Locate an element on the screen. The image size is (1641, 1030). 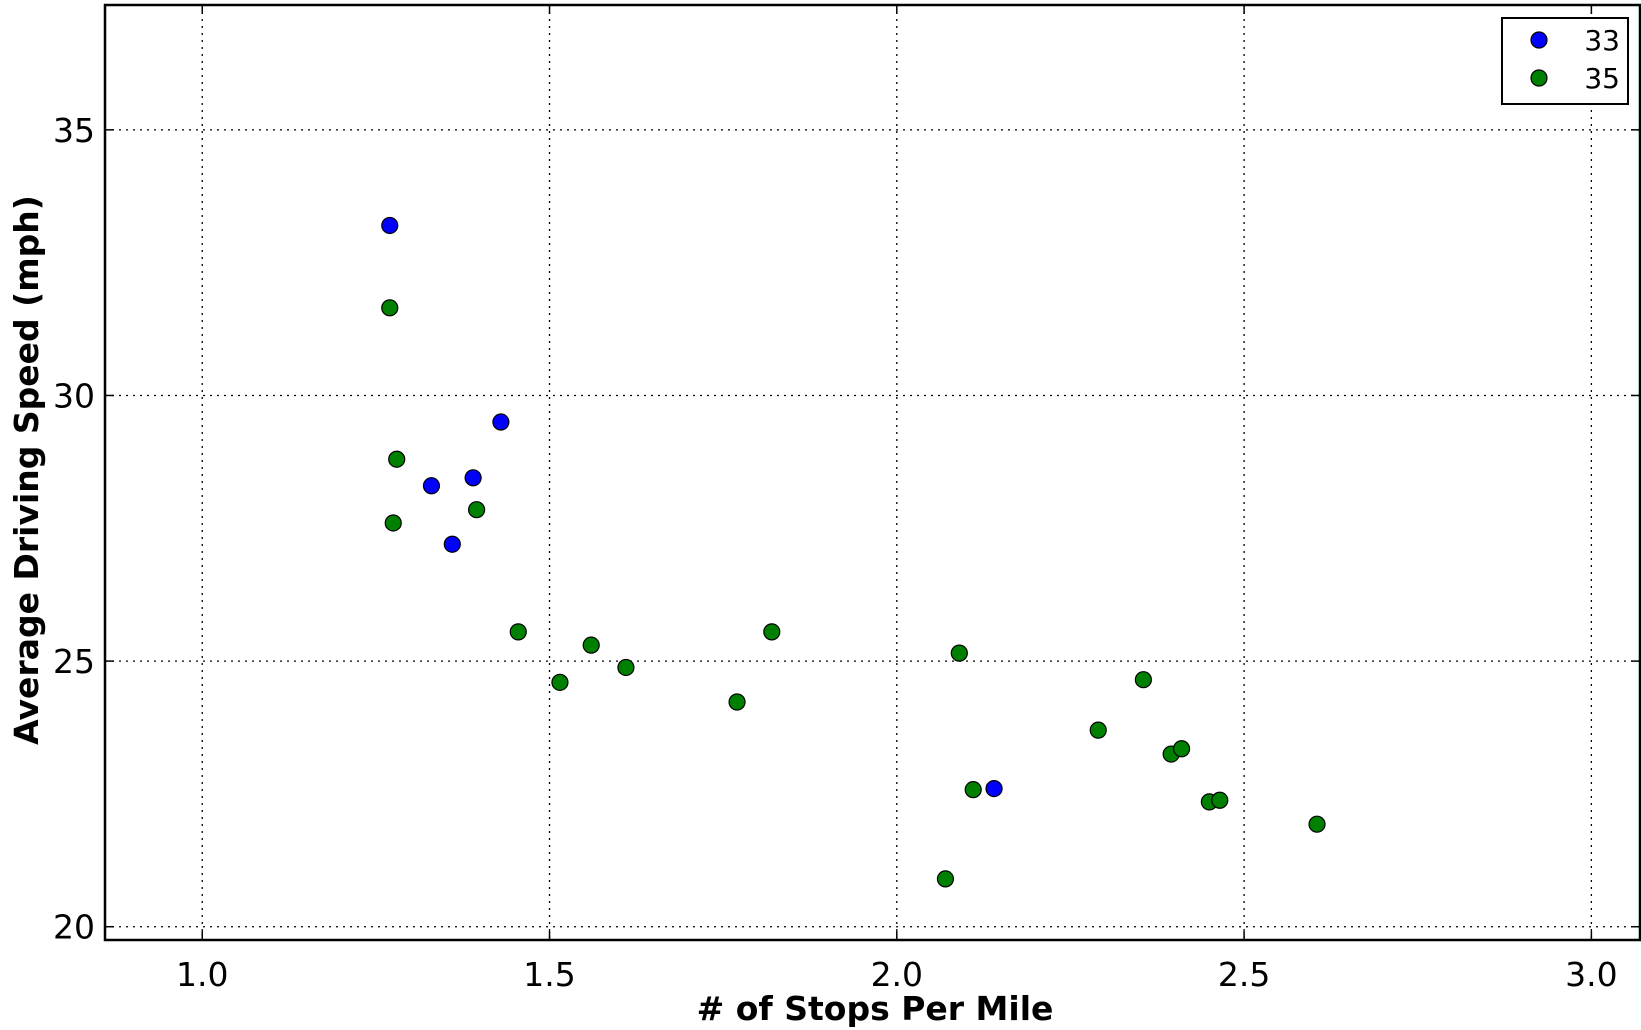
x-tick-label: 1.0 is located at coordinates (202, 974).